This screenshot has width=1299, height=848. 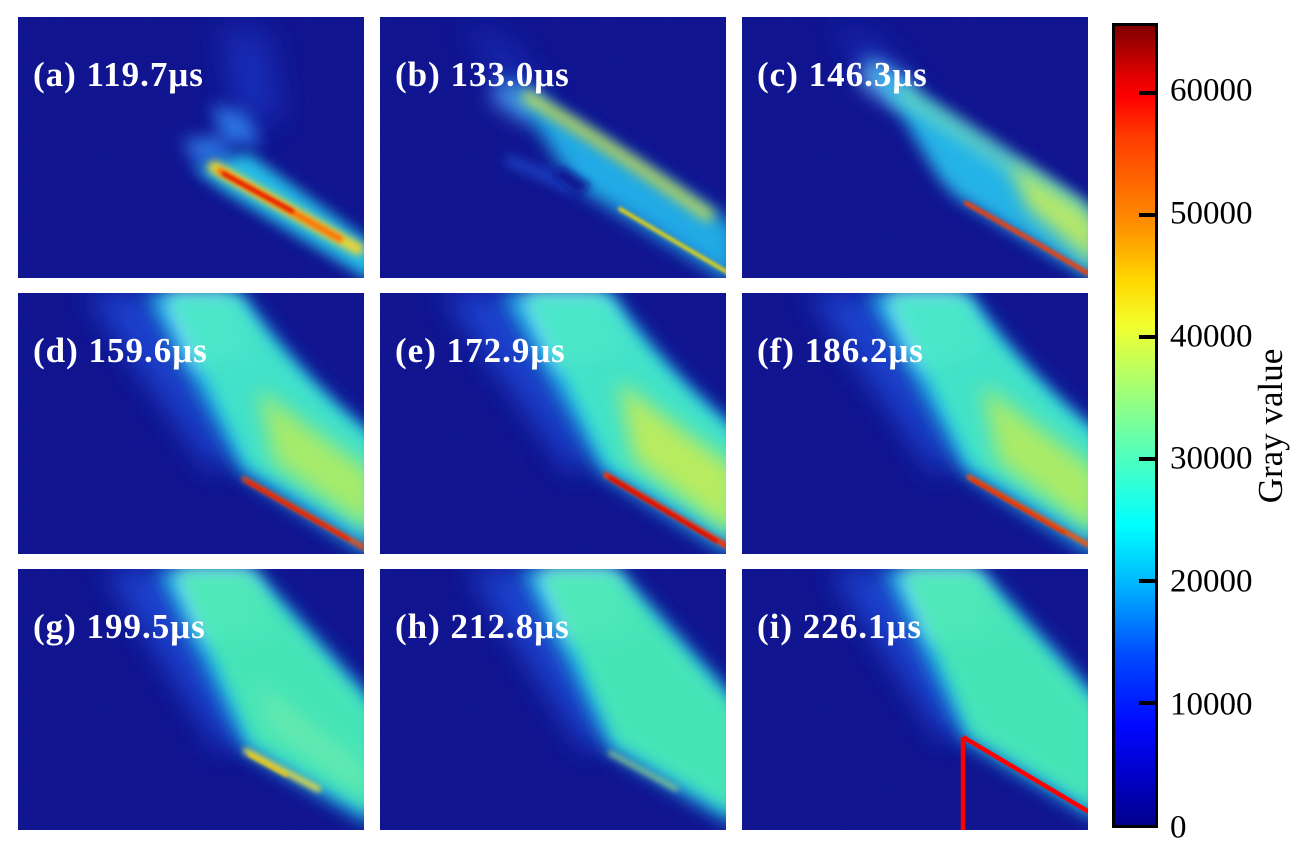 I want to click on panel-i: (i) 226.1μs, so click(x=915, y=699).